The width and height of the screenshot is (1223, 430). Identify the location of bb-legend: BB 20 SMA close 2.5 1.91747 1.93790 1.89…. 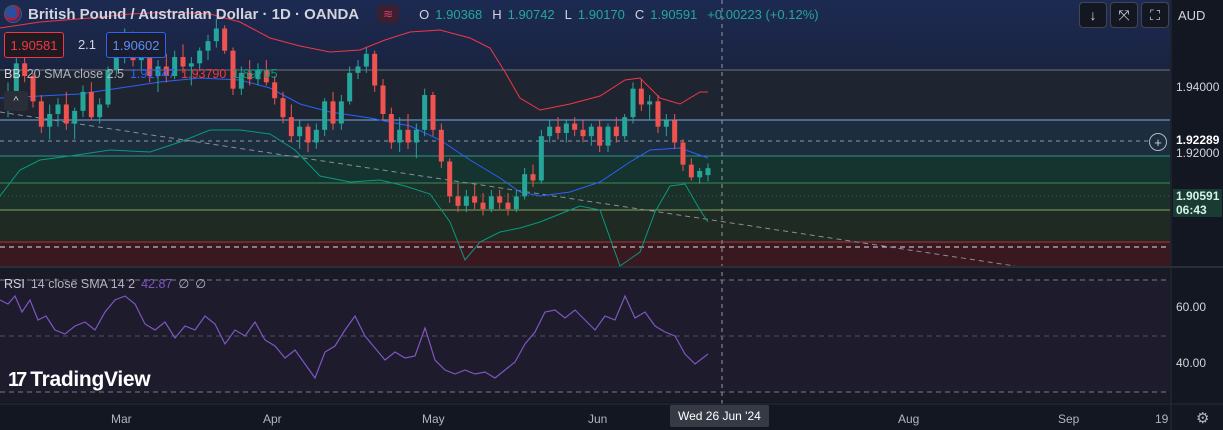
(141, 74).